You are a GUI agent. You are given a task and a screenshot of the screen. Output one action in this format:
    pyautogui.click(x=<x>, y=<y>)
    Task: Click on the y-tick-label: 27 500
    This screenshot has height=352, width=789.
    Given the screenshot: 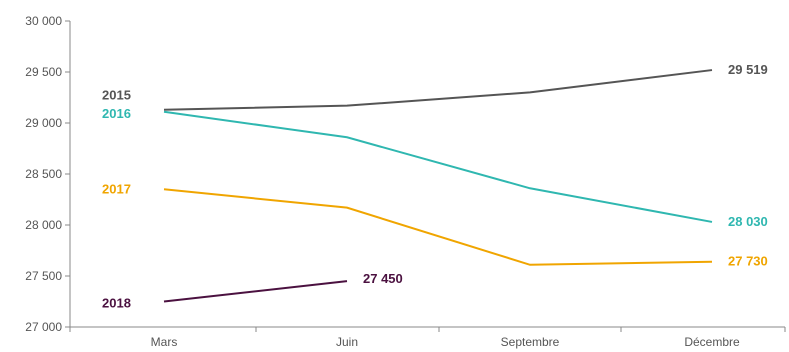 What is the action you would take?
    pyautogui.click(x=43, y=276)
    